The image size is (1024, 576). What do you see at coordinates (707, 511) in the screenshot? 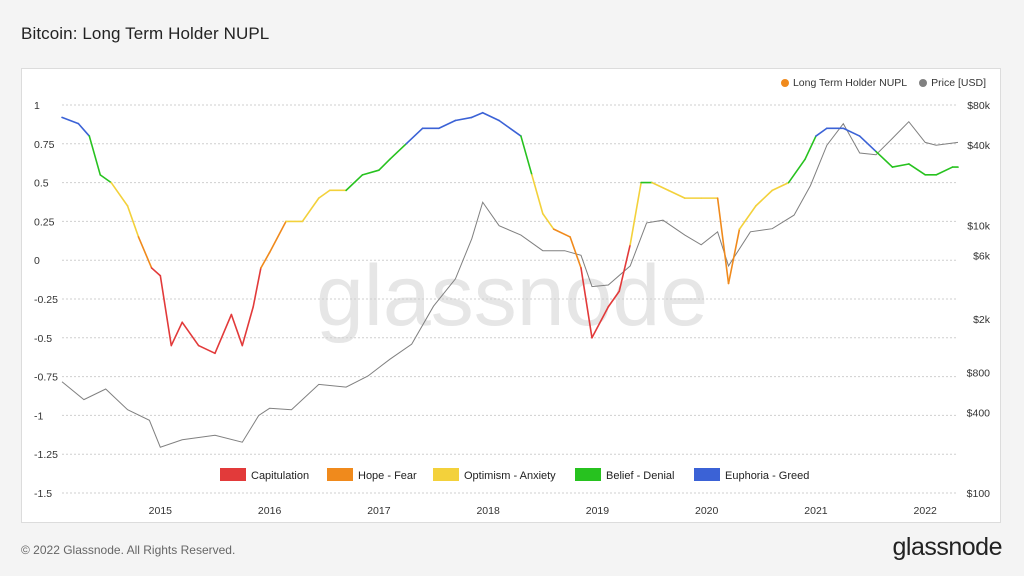
I see `x-tick-label: 2020` at bounding box center [707, 511].